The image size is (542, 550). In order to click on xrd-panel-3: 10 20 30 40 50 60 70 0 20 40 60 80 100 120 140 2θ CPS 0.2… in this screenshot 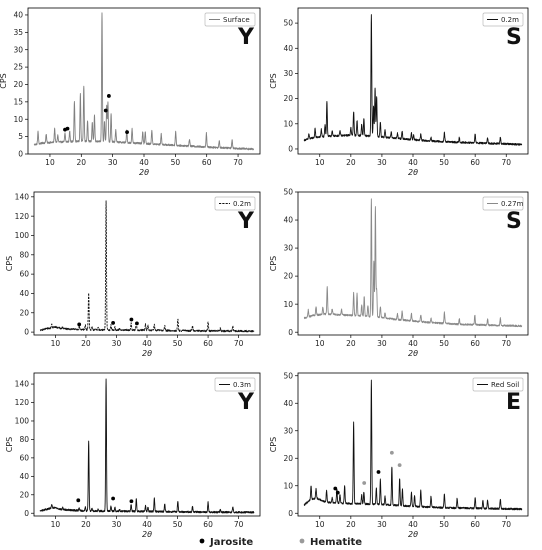, I will do `click(133, 274)`.